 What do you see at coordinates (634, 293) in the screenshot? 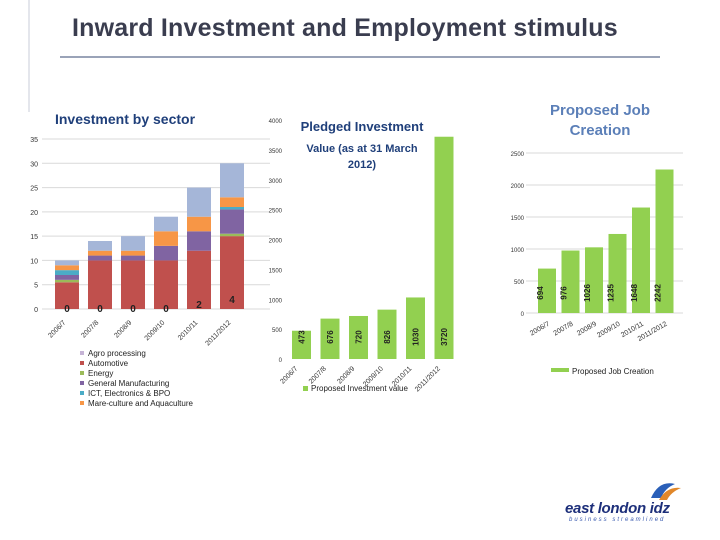
I see `data-label: 1648` at bounding box center [634, 293].